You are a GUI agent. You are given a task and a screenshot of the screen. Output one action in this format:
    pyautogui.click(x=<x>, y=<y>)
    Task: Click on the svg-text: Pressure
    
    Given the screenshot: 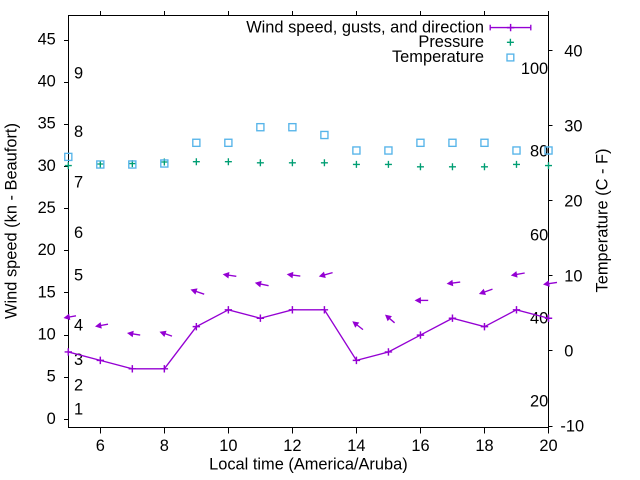 What is the action you would take?
    pyautogui.click(x=451, y=42)
    